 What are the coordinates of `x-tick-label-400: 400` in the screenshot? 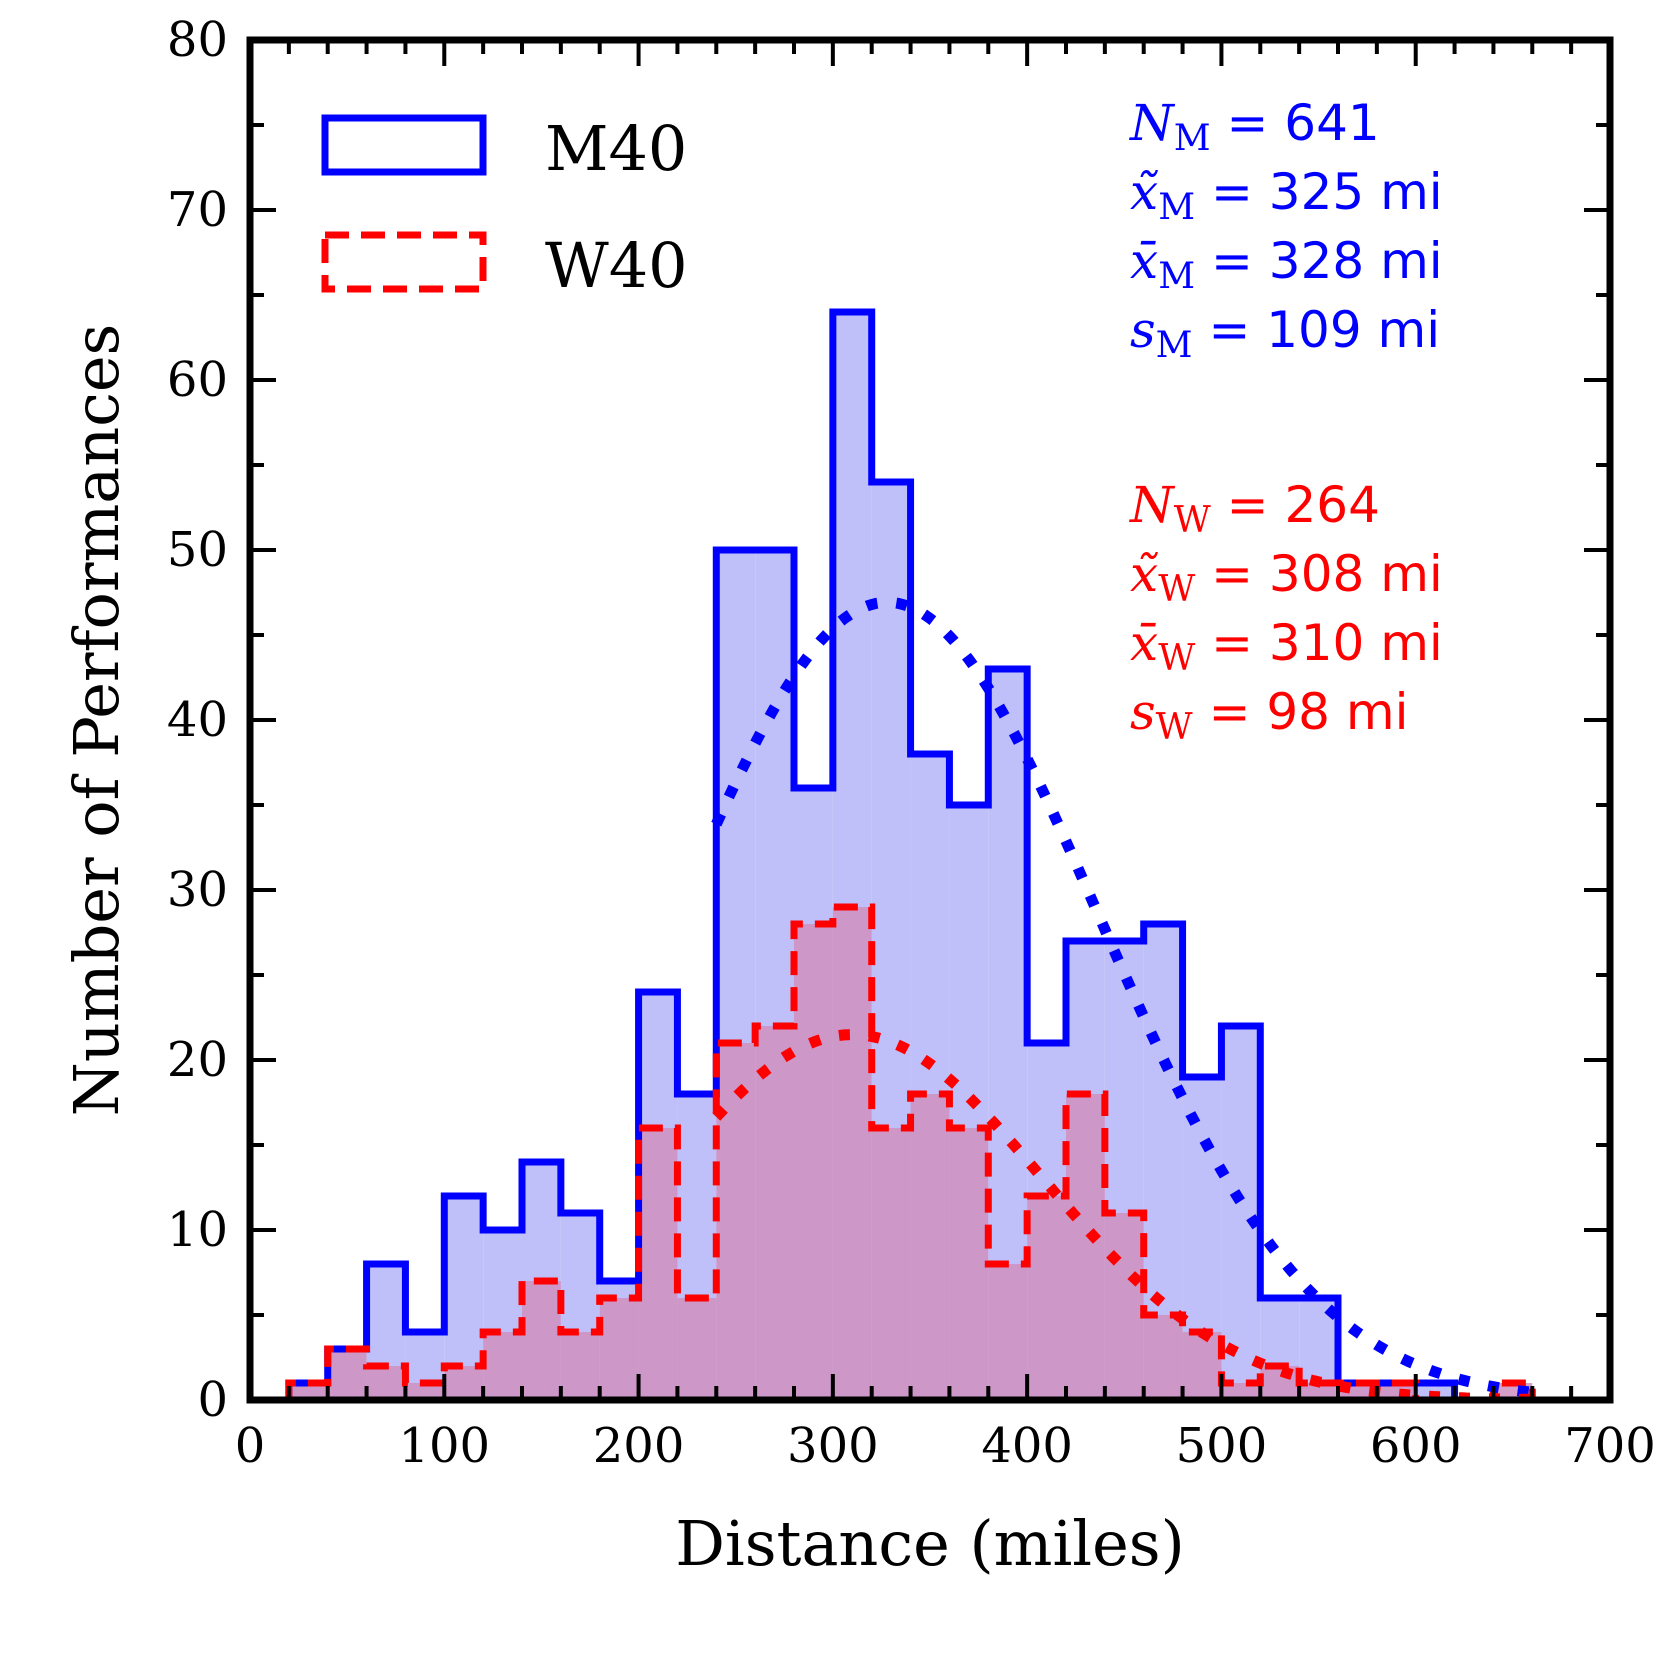 It's located at (1027, 1446).